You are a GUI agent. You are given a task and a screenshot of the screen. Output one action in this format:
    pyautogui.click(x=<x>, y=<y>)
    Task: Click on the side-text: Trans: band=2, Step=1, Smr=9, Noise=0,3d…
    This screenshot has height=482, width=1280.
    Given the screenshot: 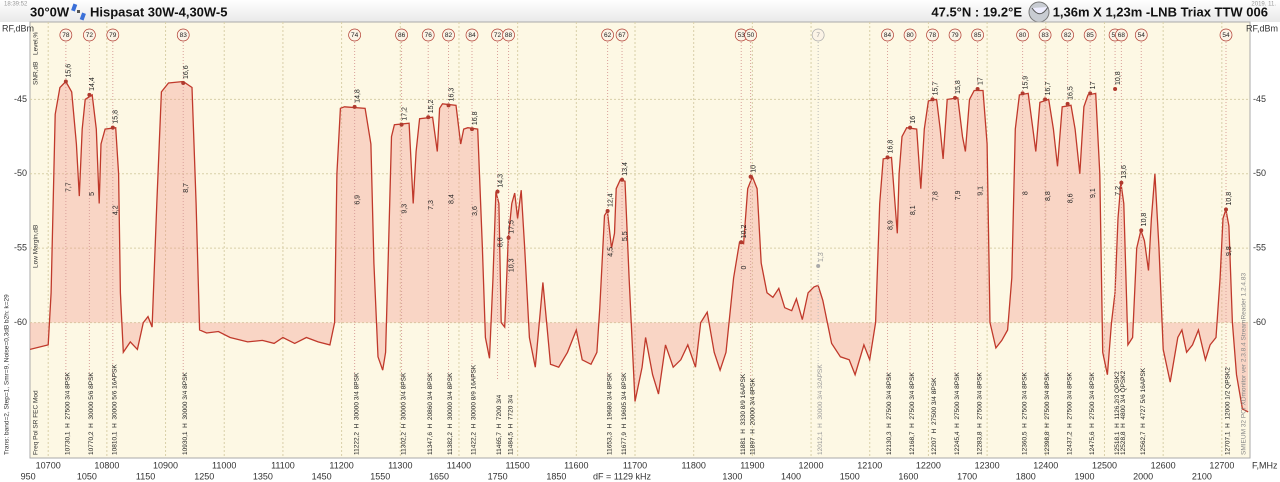 What is the action you would take?
    pyautogui.click(x=7, y=374)
    